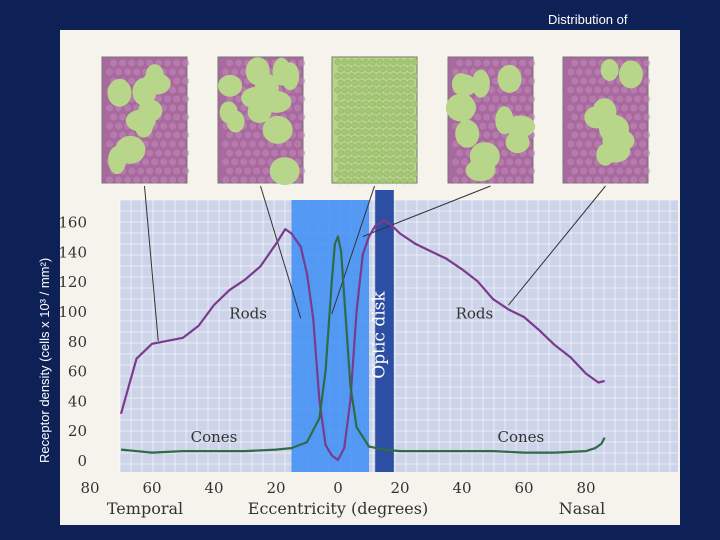 Image resolution: width=720 pixels, height=540 pixels. What do you see at coordinates (557, 245) in the screenshot?
I see `leader-line` at bounding box center [557, 245].